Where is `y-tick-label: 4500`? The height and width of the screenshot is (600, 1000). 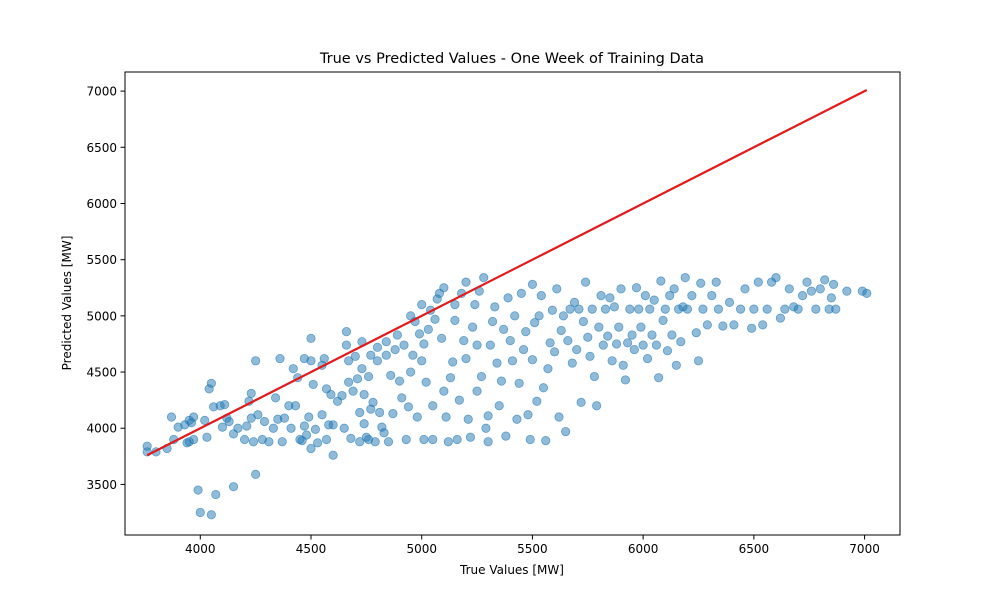
y-tick-label: 4500 is located at coordinates (101, 373).